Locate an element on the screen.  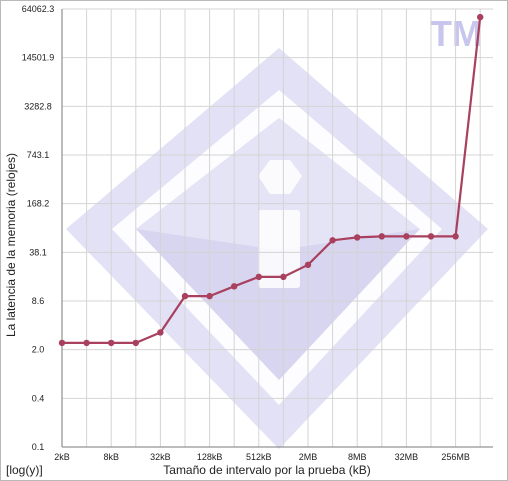
x-tick-label: 8kB is located at coordinates (111, 457).